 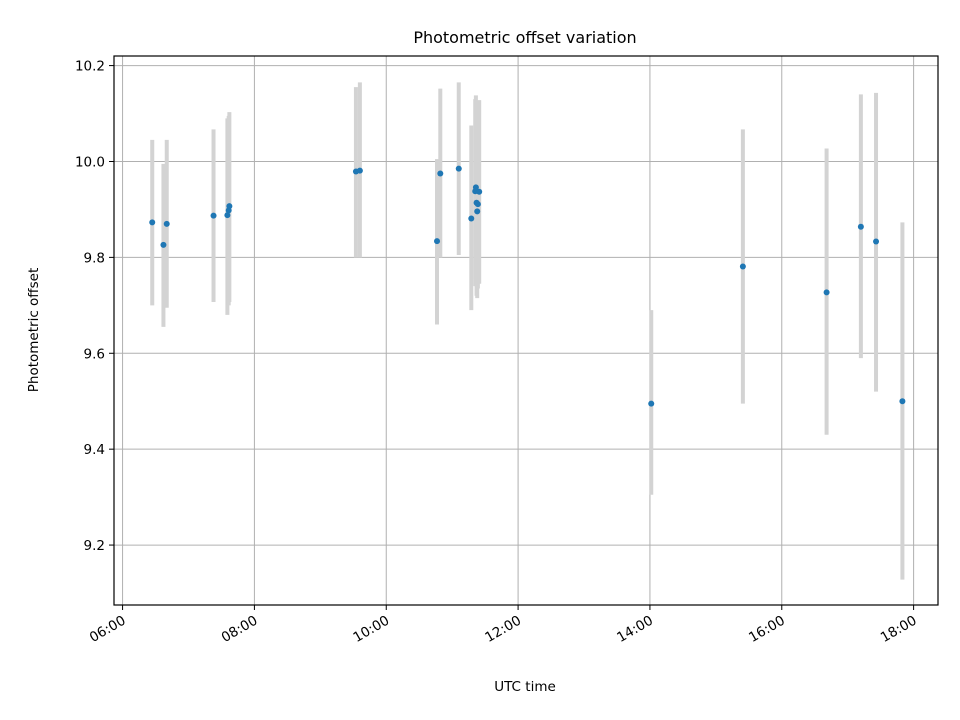 What do you see at coordinates (34, 330) in the screenshot?
I see `y-axis-label: Photometric offset` at bounding box center [34, 330].